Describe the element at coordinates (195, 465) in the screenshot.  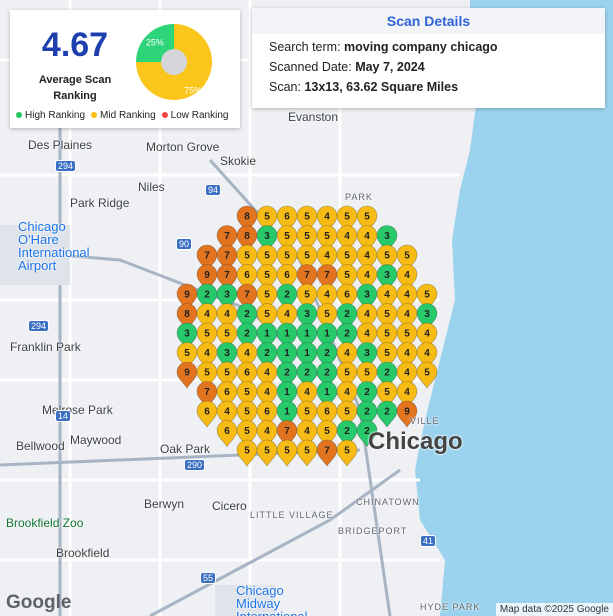
I see `road-shield: 290` at that location.